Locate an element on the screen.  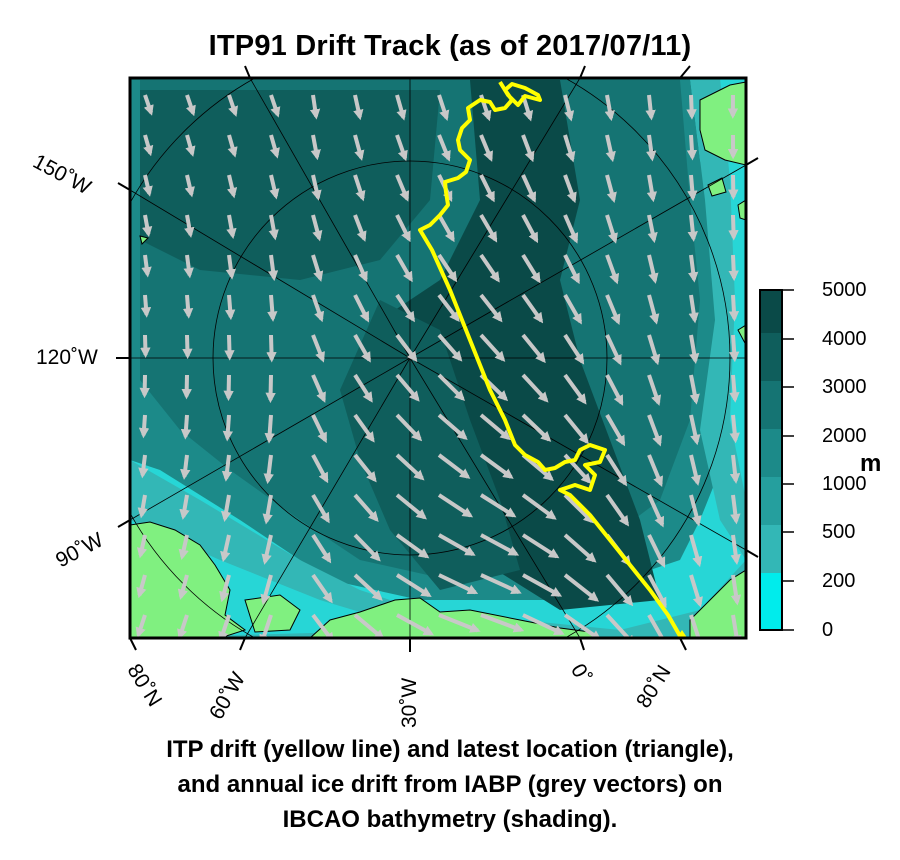
label-120W: 120˚W is located at coordinates (67, 357).